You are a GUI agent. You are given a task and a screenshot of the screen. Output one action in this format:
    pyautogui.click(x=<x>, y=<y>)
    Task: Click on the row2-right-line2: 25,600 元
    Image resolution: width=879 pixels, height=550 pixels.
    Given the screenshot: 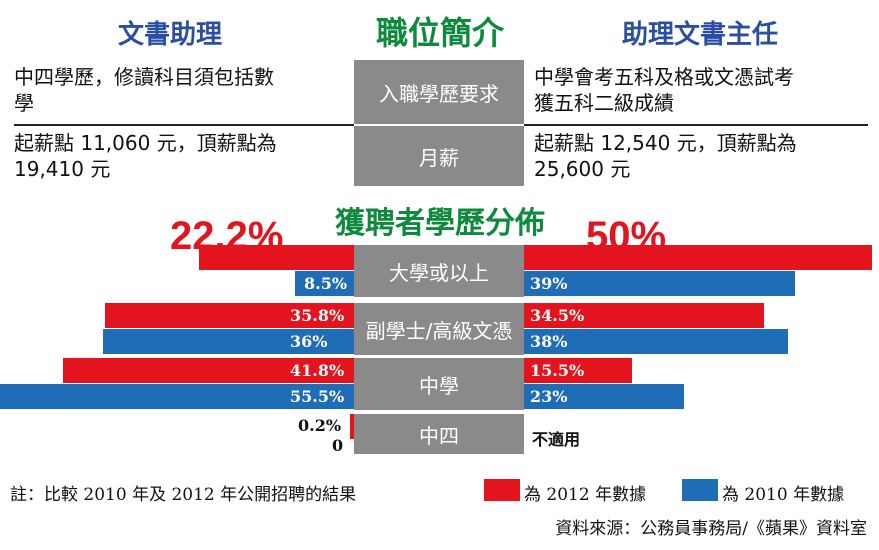 What is the action you would take?
    pyautogui.click(x=582, y=169)
    